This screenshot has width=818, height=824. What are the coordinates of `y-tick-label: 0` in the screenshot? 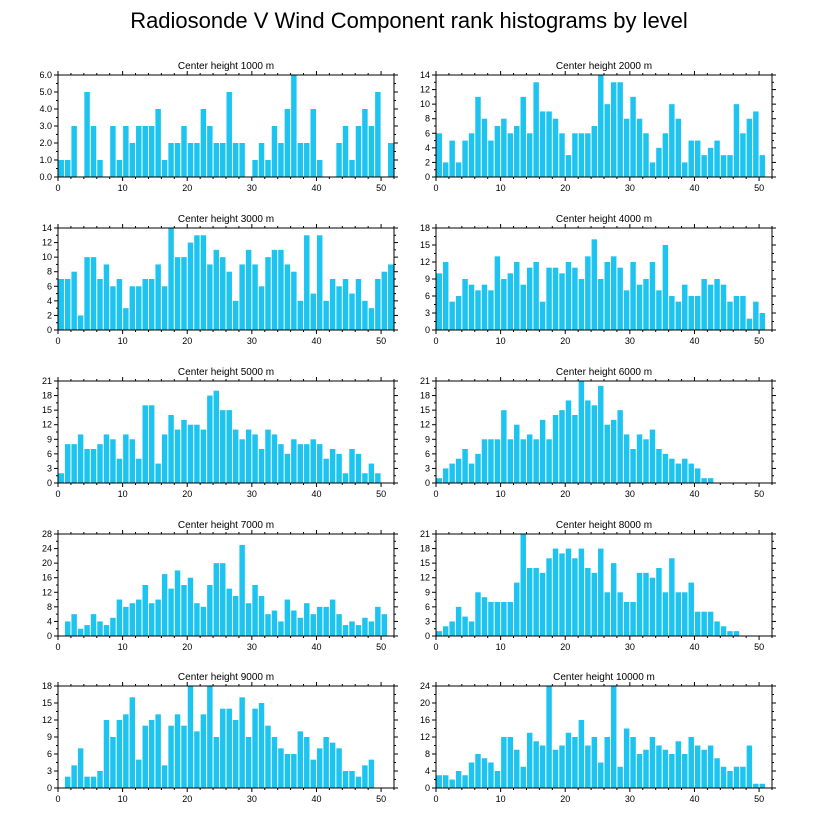 It's located at (427, 330).